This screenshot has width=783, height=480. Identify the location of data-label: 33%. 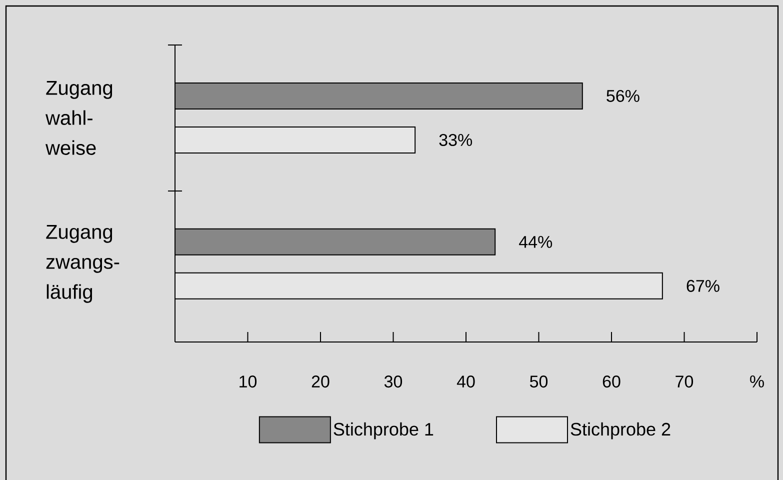
(455, 140).